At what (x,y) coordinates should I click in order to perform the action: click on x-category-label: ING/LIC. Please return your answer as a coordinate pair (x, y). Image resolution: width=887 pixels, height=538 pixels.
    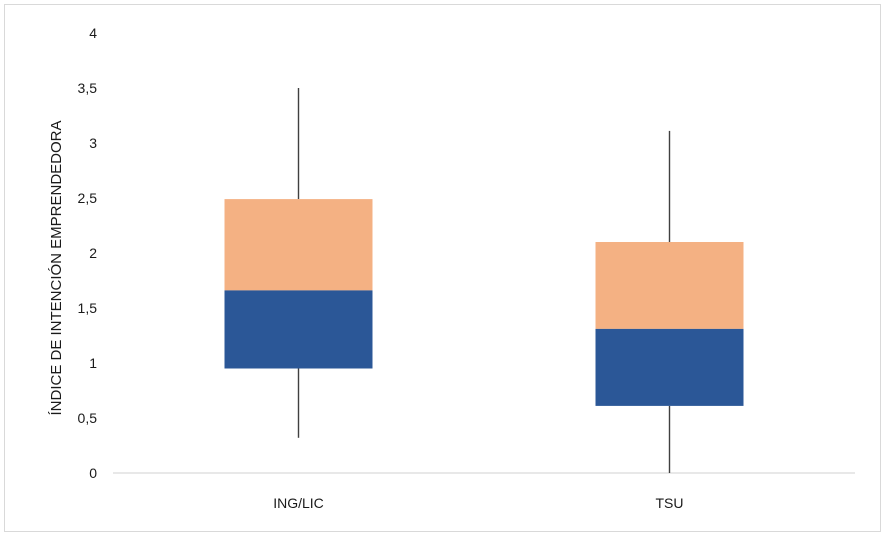
    Looking at the image, I should click on (298, 503).